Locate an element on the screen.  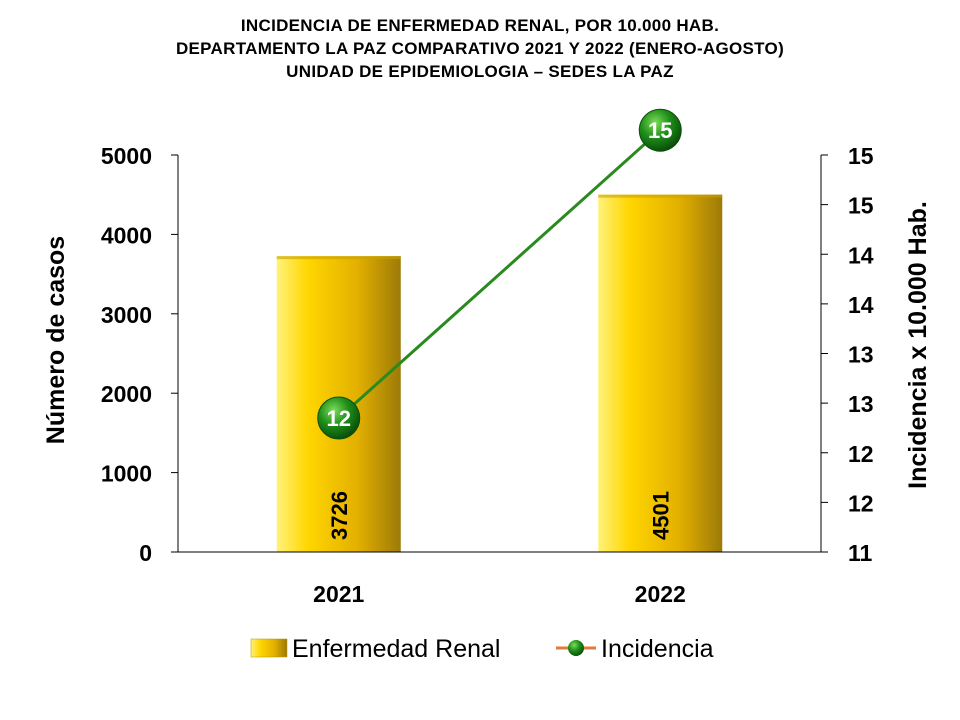
right-axis-title: Incidencia x 10.000 Hab. is located at coordinates (918, 345).